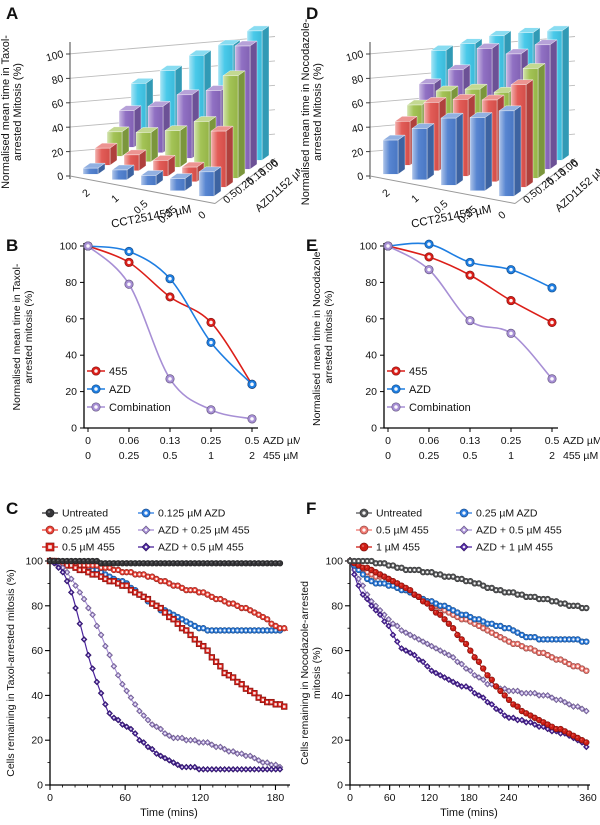 This screenshot has width=600, height=825. I want to click on svg-text: AZD + 1 µM 455, so click(514, 548).